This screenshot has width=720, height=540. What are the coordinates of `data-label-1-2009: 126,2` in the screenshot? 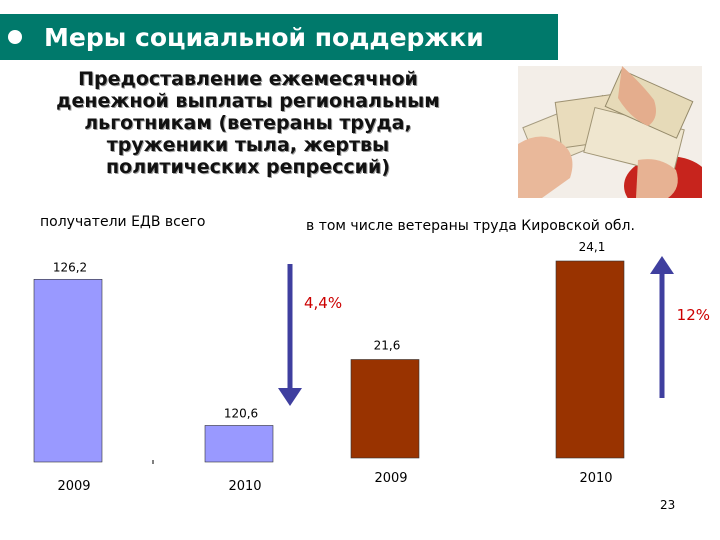 It's located at (70, 267).